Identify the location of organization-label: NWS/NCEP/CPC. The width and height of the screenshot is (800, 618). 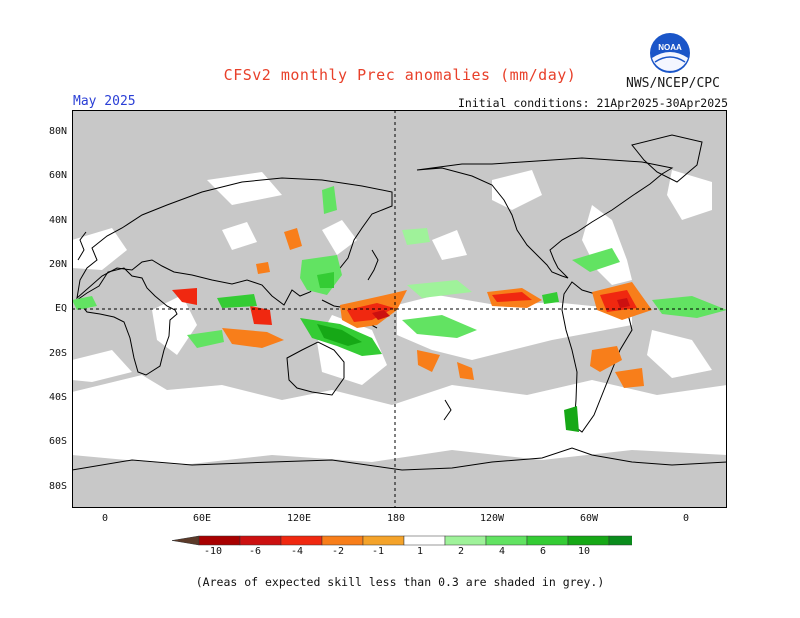
(673, 83).